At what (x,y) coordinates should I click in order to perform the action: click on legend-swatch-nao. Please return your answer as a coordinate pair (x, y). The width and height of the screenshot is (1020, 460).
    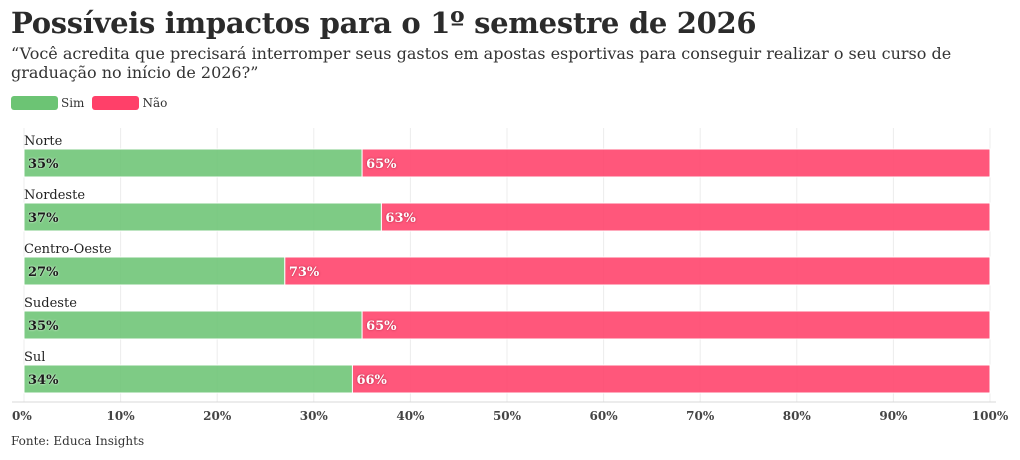
    Looking at the image, I should click on (116, 103).